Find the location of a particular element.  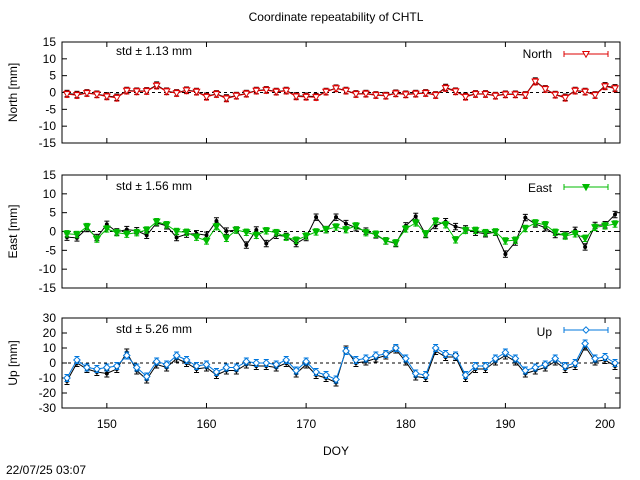

east-ytick-label: -15 is located at coordinates (48, 288).